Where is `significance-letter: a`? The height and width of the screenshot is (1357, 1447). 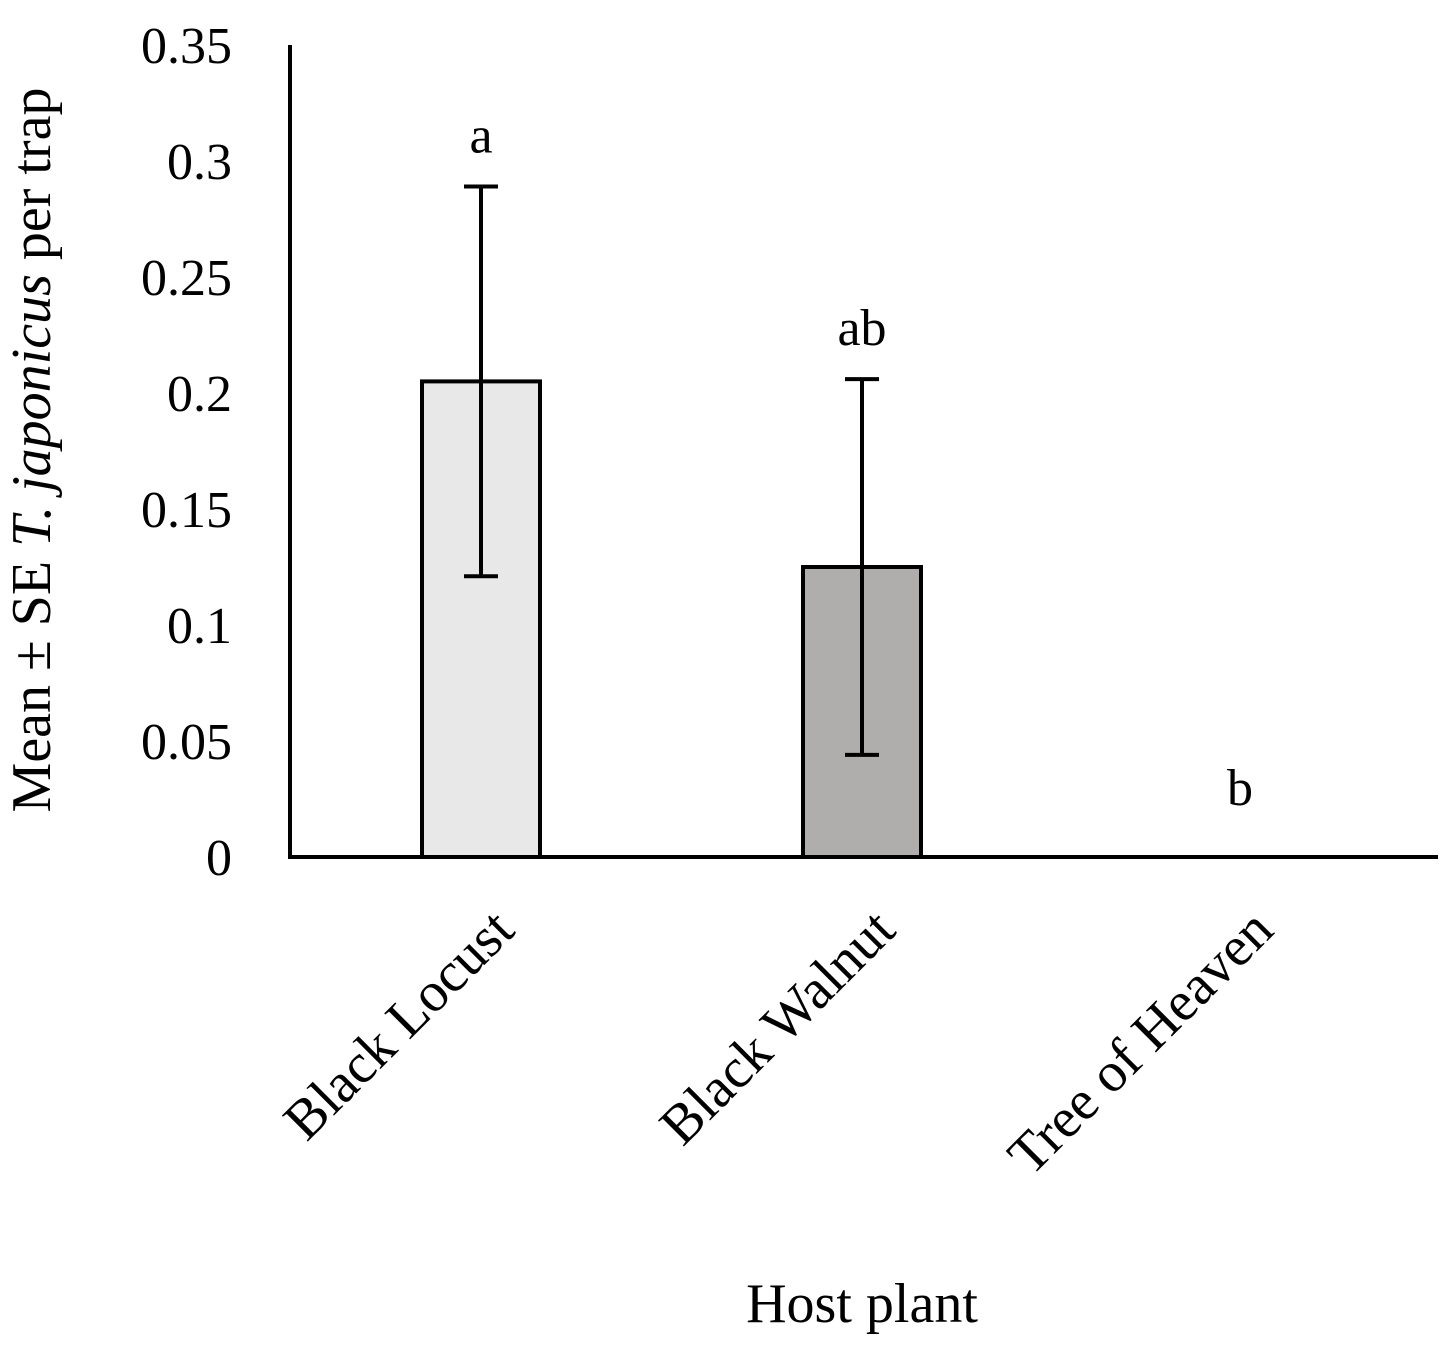
significance-letter: a is located at coordinates (480, 136).